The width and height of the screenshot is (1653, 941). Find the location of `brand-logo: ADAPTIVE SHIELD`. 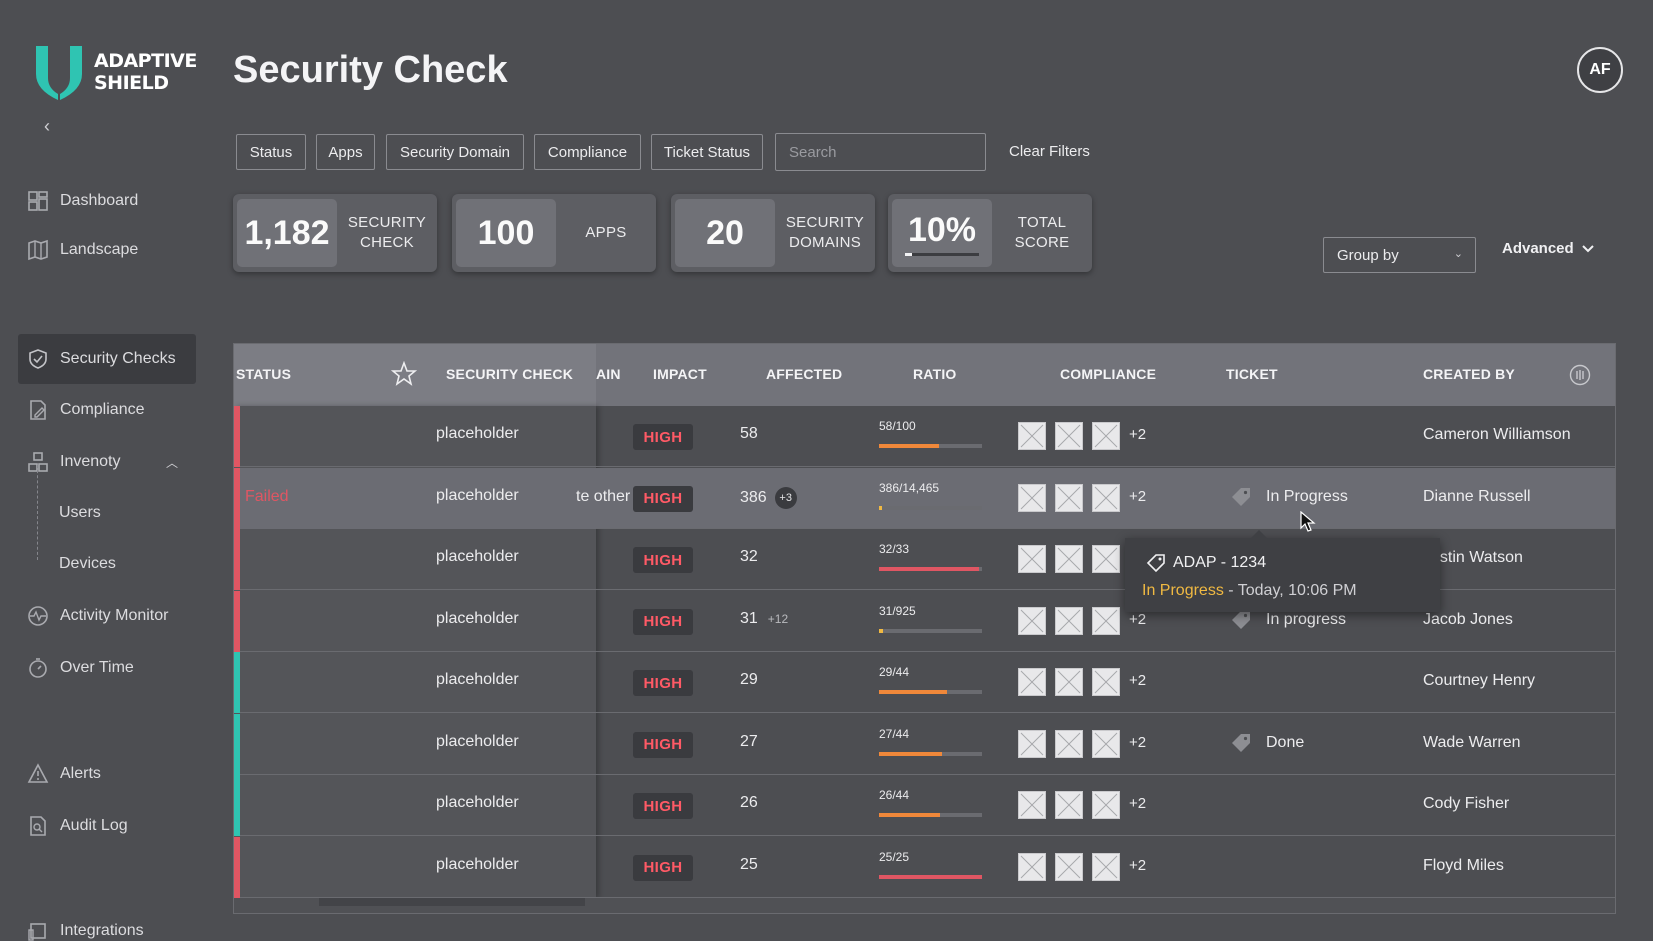

brand-logo: ADAPTIVE SHIELD is located at coordinates (115, 72).